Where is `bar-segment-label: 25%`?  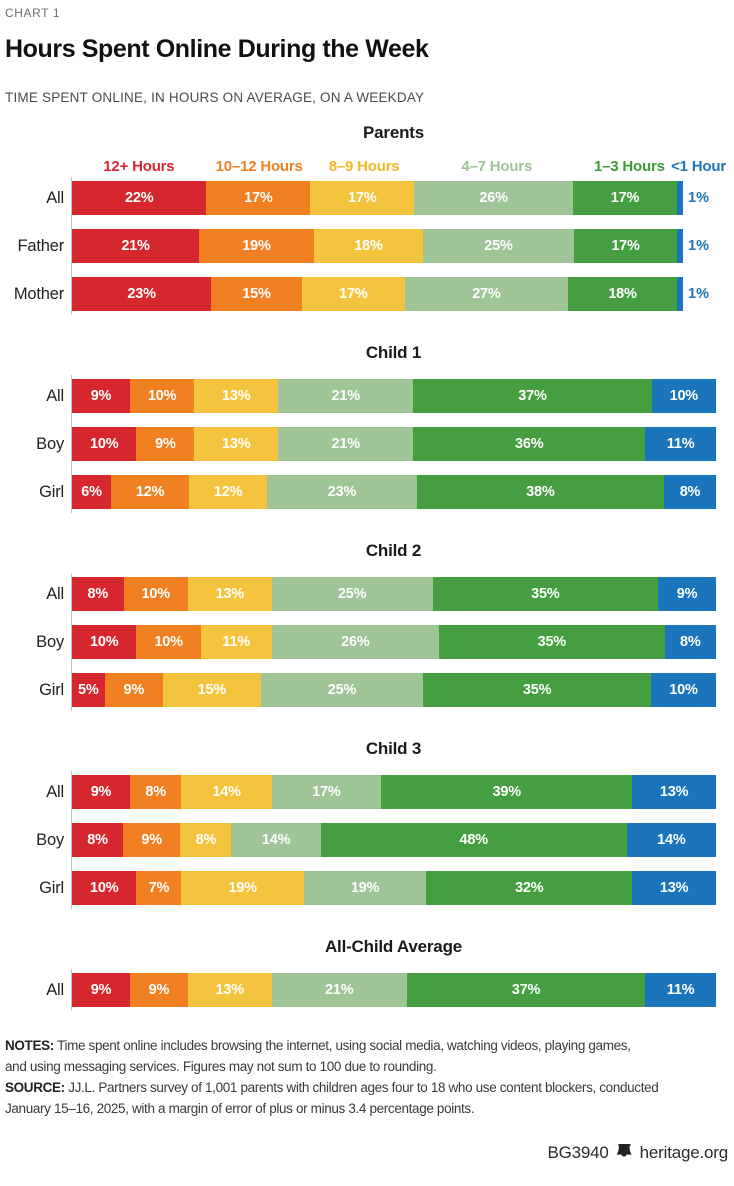
bar-segment-label: 25% is located at coordinates (498, 246).